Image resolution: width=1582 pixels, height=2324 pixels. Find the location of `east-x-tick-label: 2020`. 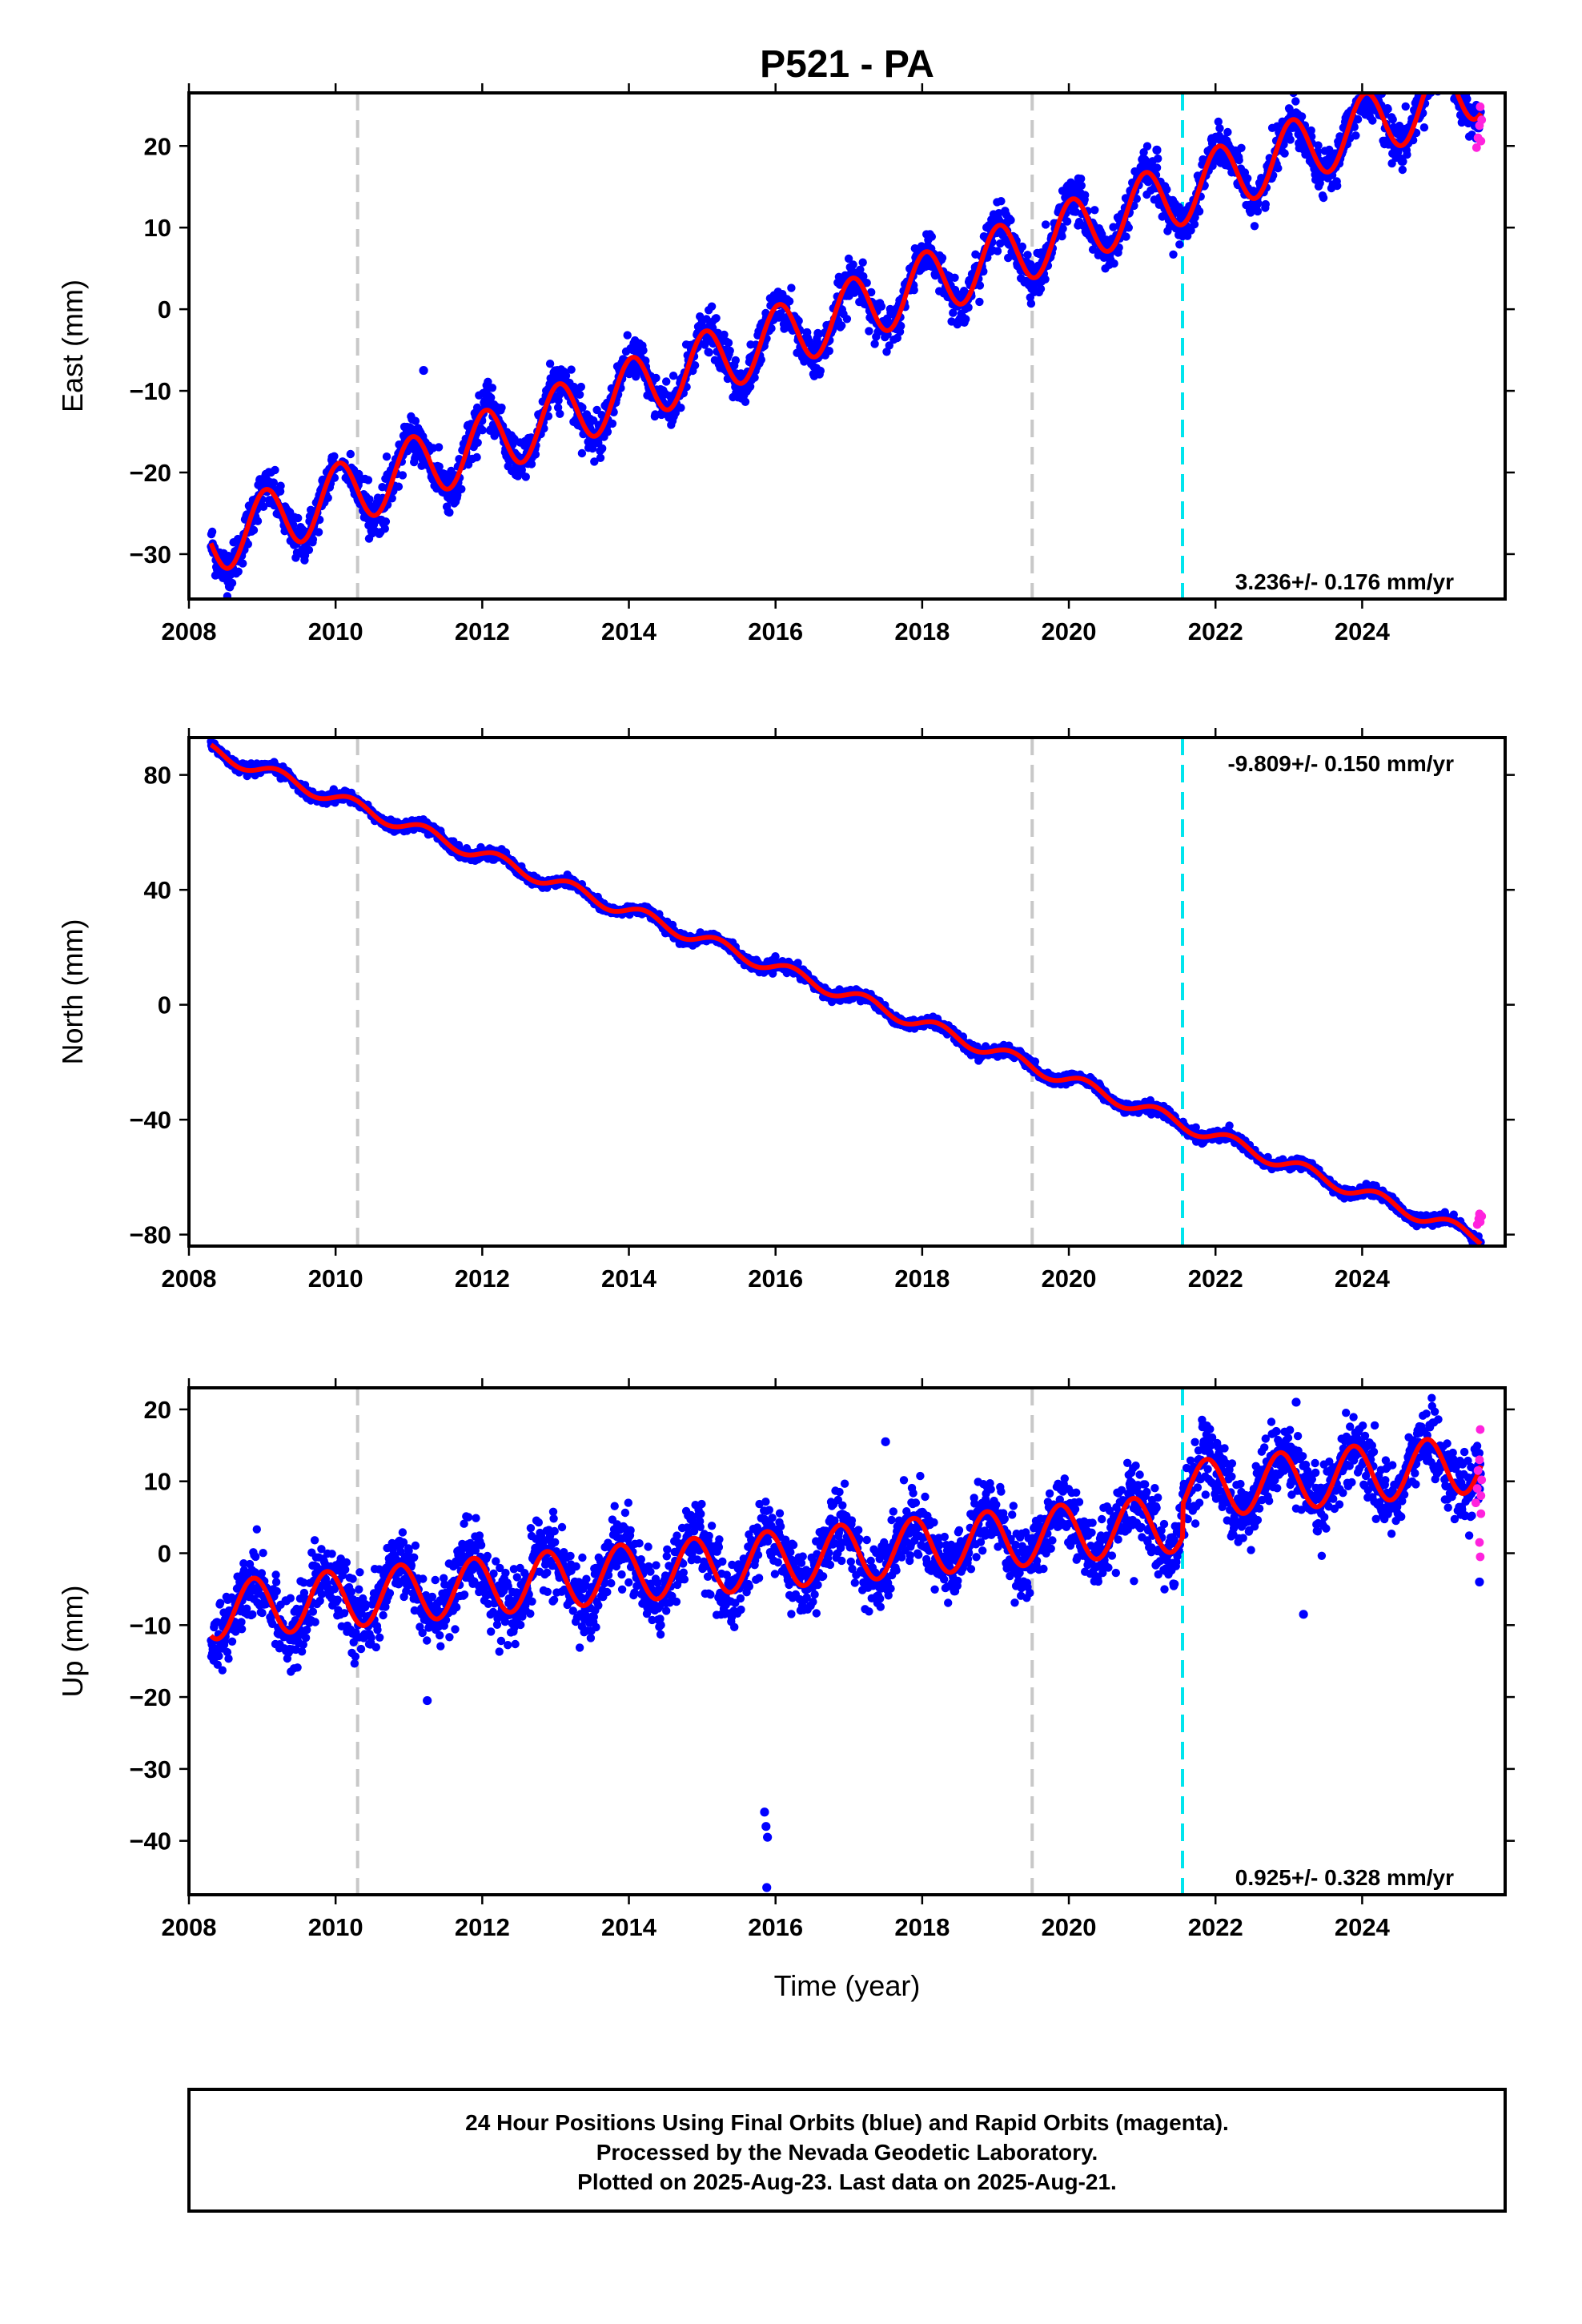

east-x-tick-label: 2020 is located at coordinates (1069, 631).